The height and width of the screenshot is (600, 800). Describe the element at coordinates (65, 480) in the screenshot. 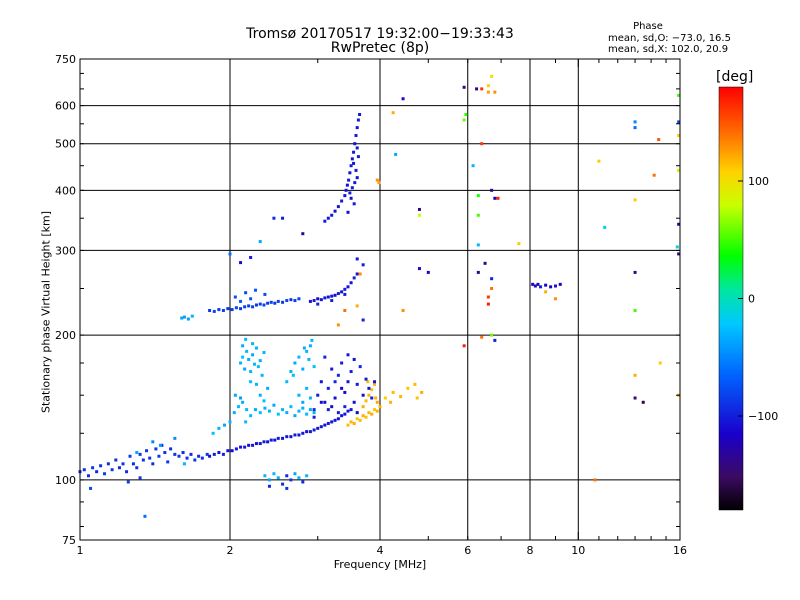

I see `y-tick-label: 100` at that location.